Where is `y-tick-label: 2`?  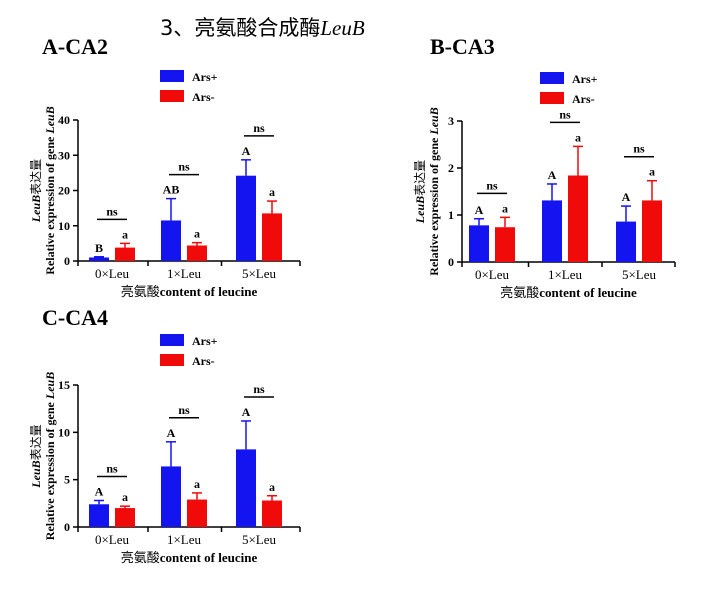 y-tick-label: 2 is located at coordinates (451, 168).